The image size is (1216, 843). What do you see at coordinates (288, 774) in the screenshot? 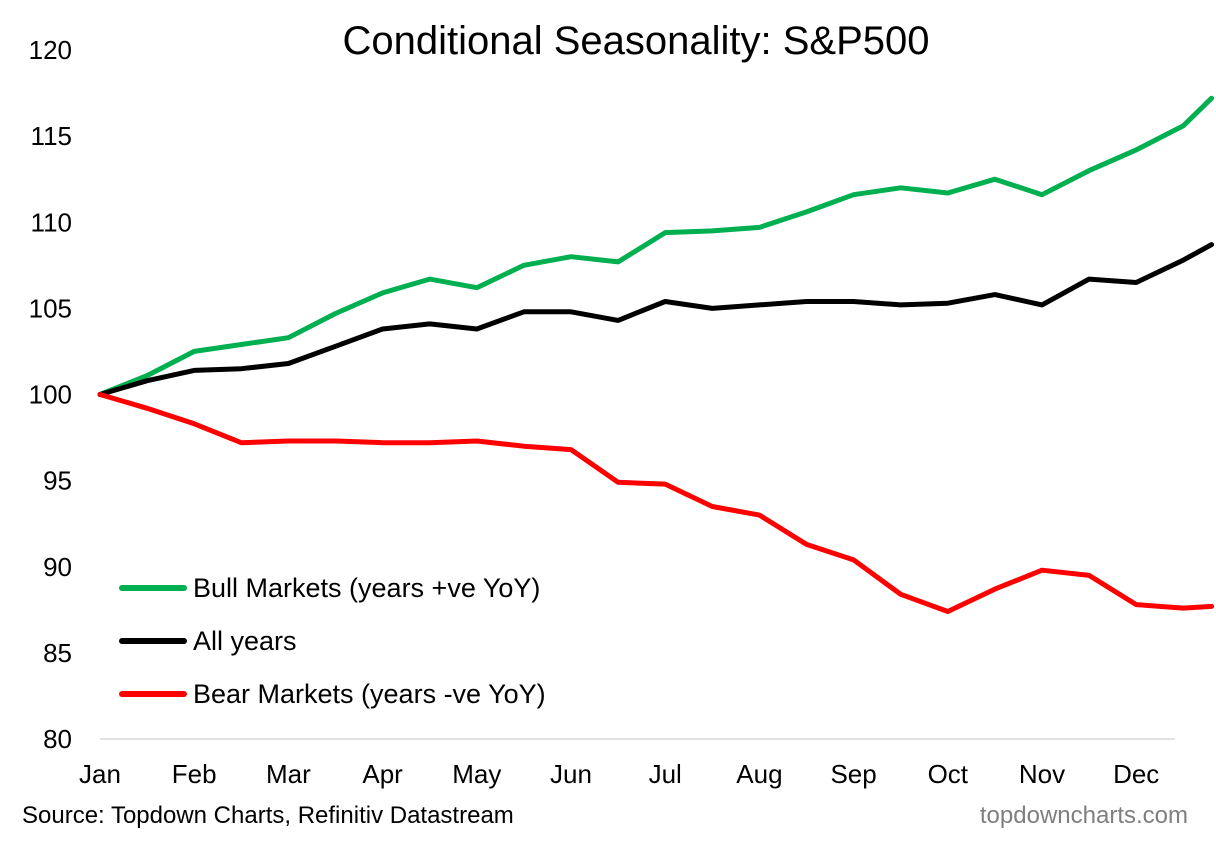
I see `x-tick-label: Mar` at bounding box center [288, 774].